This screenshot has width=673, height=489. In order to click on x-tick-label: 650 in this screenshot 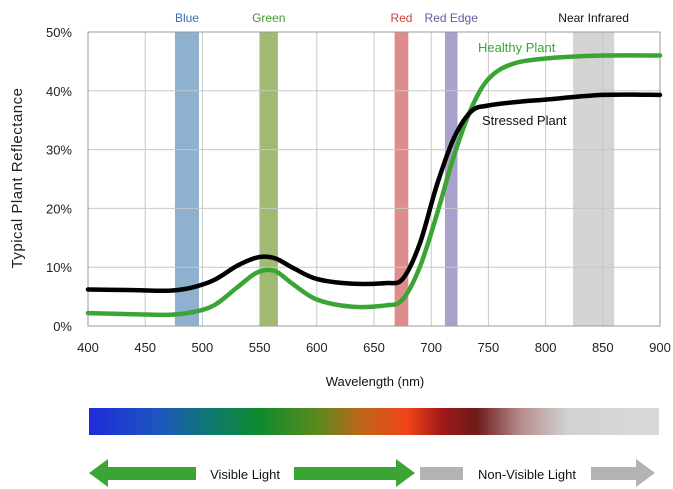, I will do `click(374, 347)`.